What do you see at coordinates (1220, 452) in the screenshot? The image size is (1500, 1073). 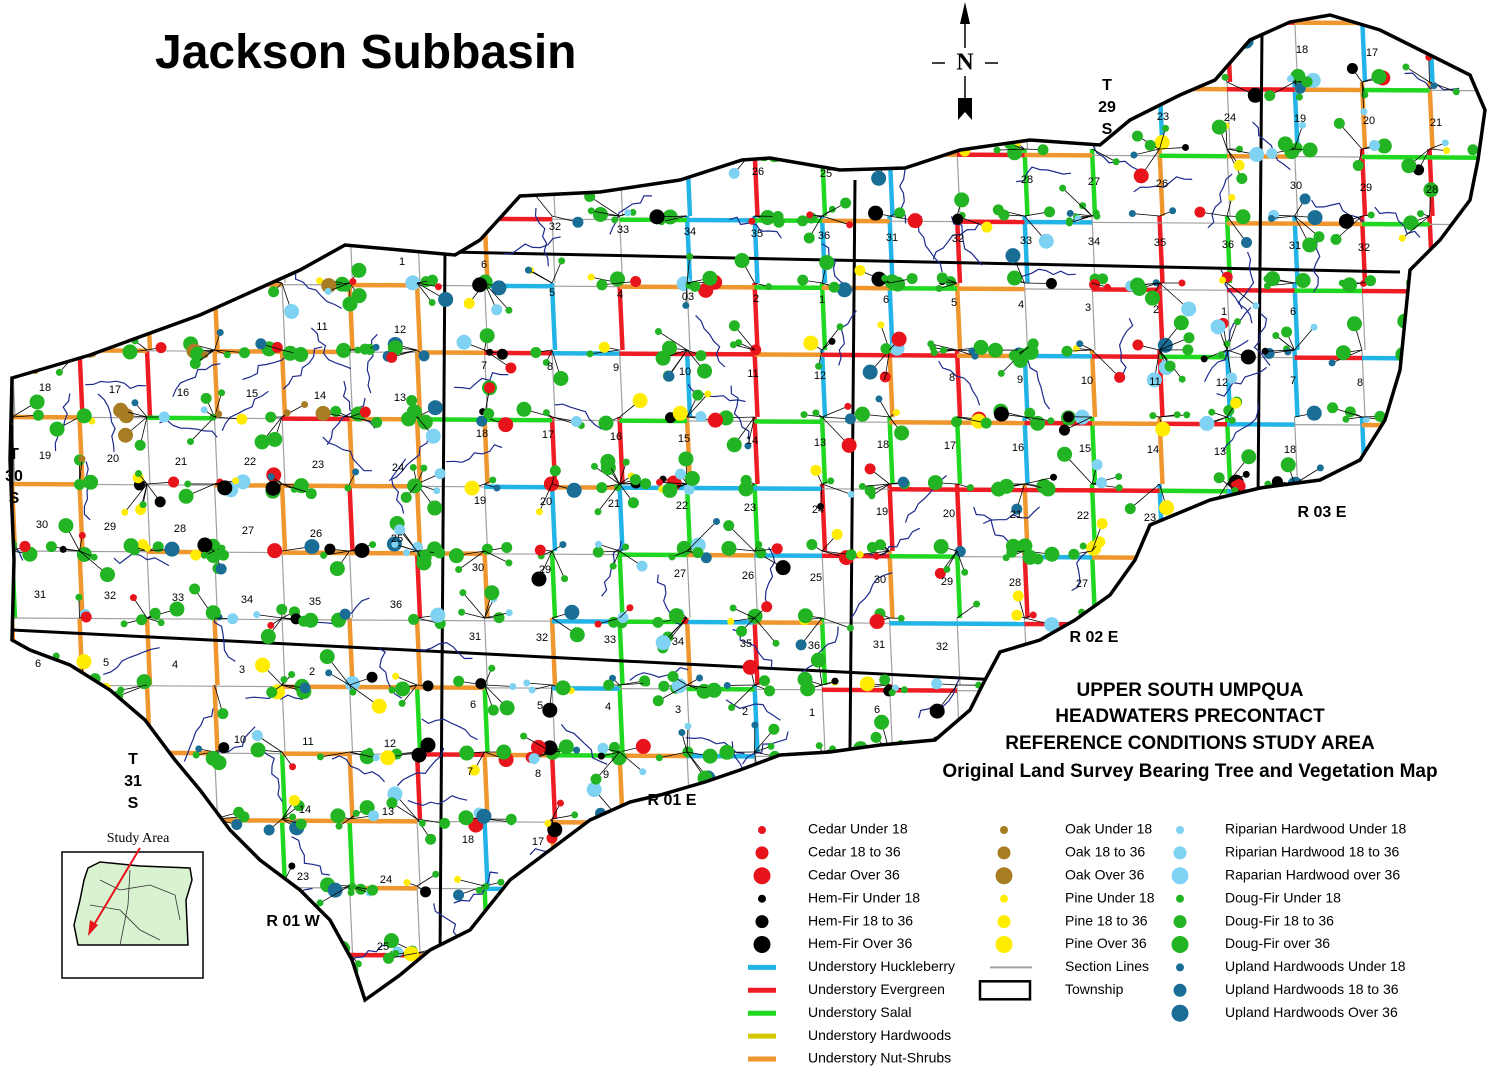 I see `section-number: 13` at bounding box center [1220, 452].